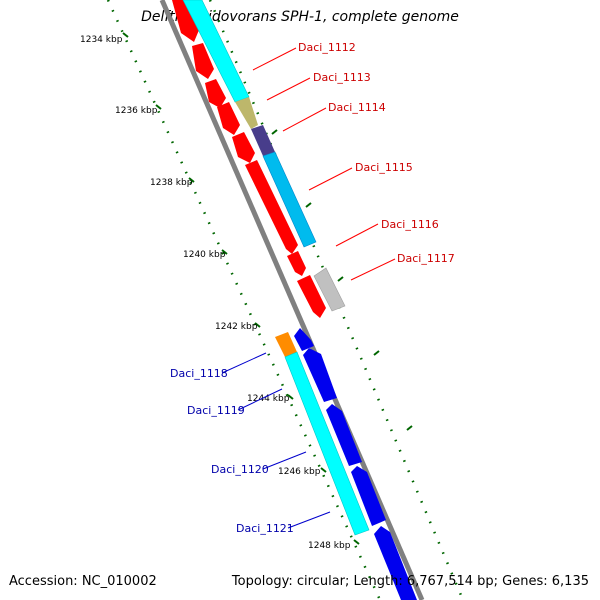 This screenshot has width=600, height=600. I want to click on gene-label-daci-1117: Daci_1117, so click(426, 258).